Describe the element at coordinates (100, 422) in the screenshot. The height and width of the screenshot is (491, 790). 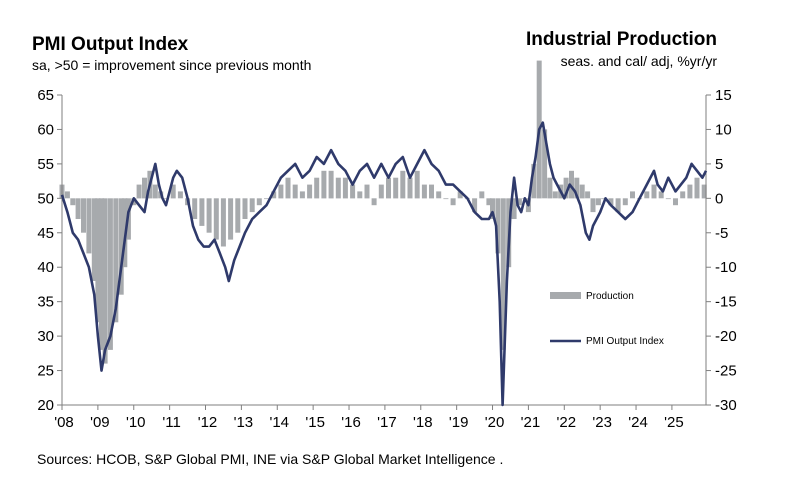
I see `x-tick-label: '09` at that location.